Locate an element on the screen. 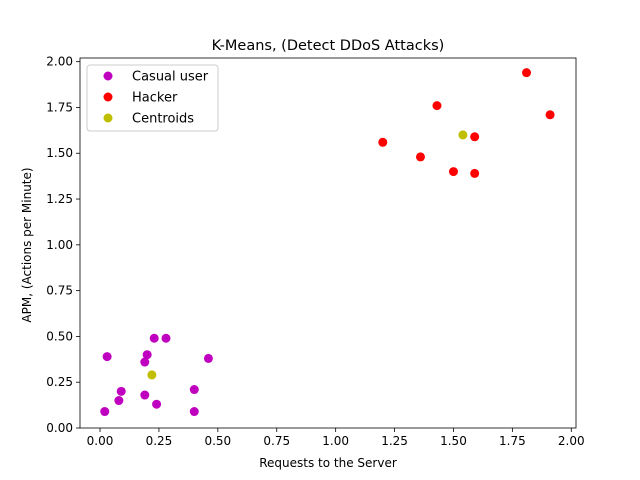 The height and width of the screenshot is (480, 640). y-tick-label: 2.00 is located at coordinates (59, 62).